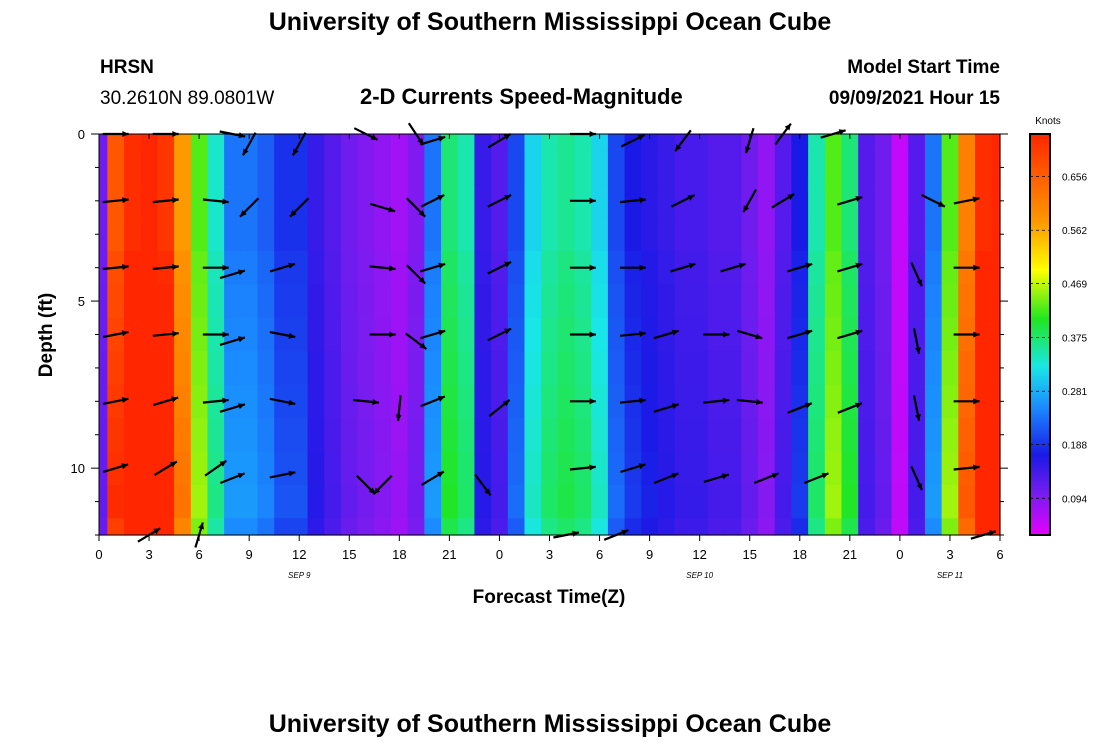 This screenshot has height=750, width=1100. What do you see at coordinates (399, 554) in the screenshot?
I see `x-tick-label: 18` at bounding box center [399, 554].